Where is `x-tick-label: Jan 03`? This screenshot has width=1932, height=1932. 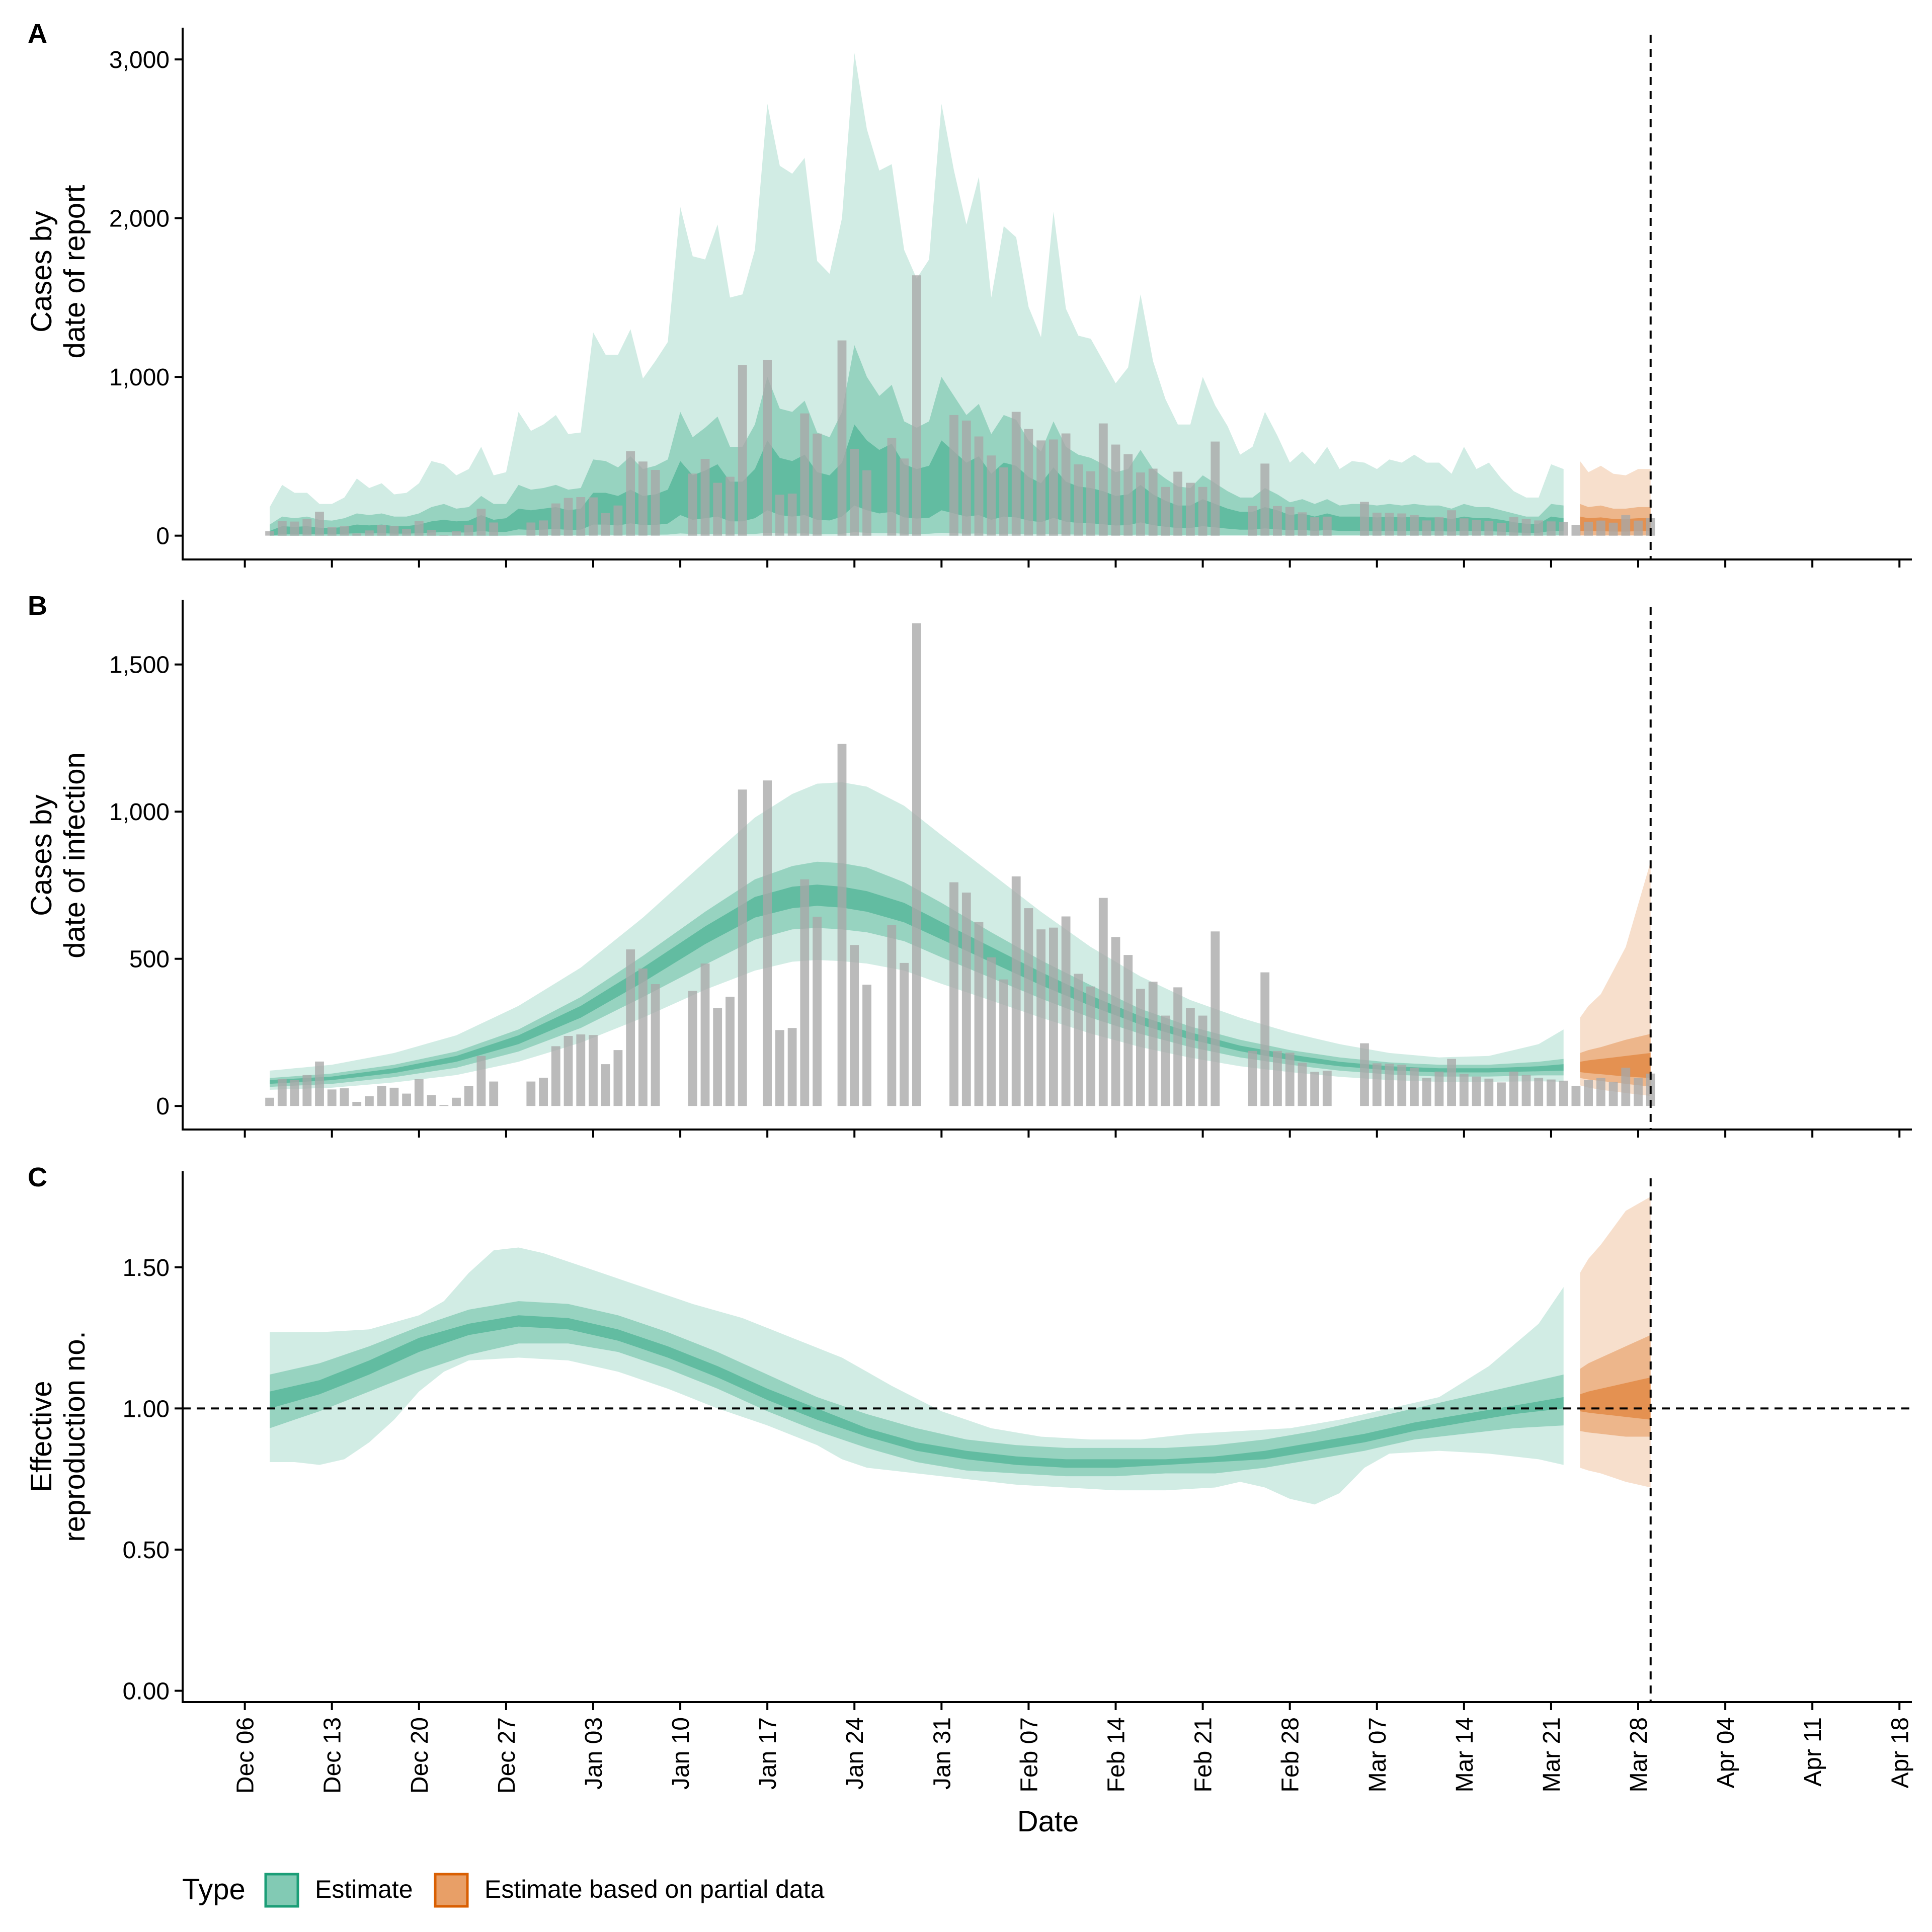 x-tick-label: Jan 03 is located at coordinates (594, 1754).